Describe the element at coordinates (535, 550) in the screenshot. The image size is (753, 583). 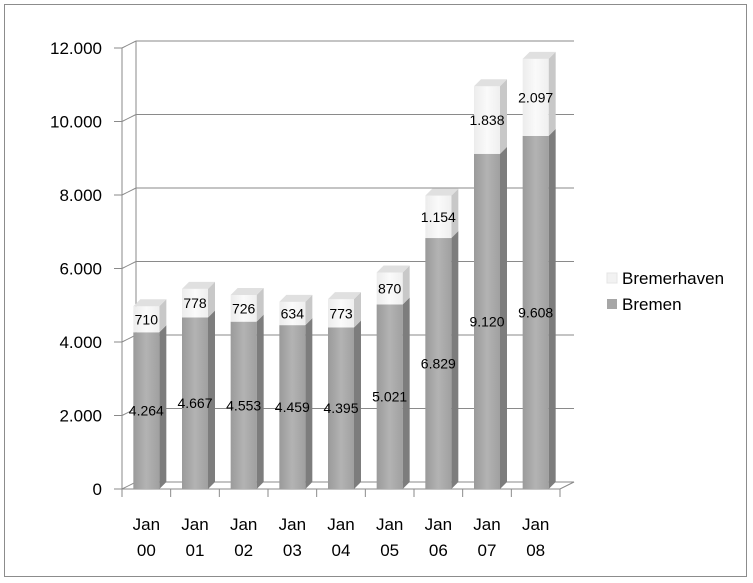
I see `x-tick-label: 08` at that location.